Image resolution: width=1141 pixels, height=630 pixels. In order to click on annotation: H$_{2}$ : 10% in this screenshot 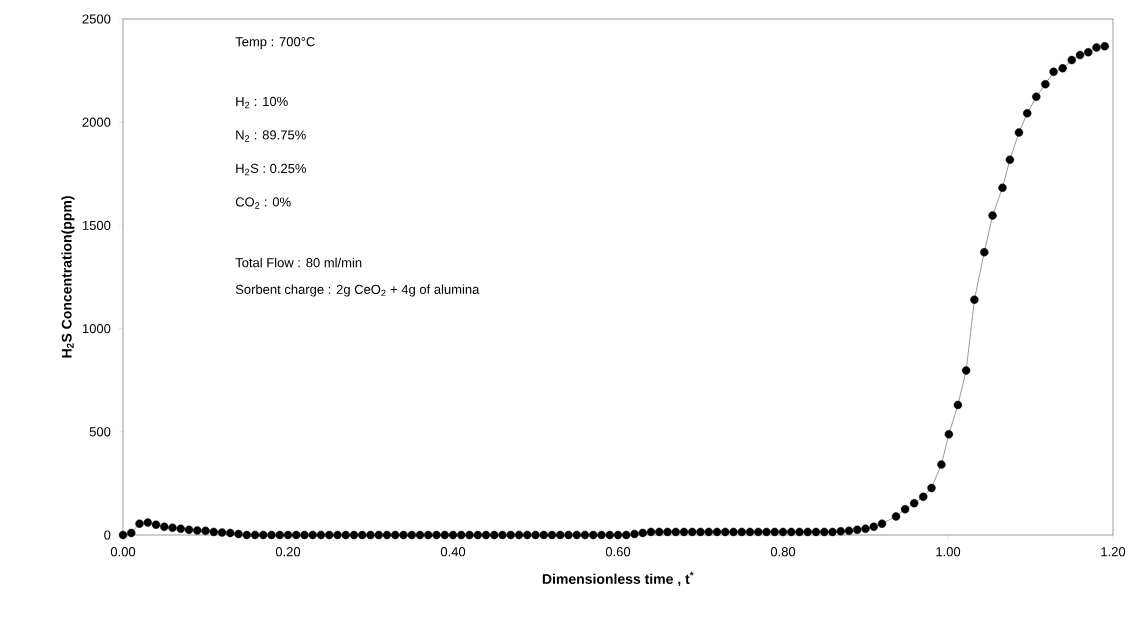, I will do `click(262, 102)`.